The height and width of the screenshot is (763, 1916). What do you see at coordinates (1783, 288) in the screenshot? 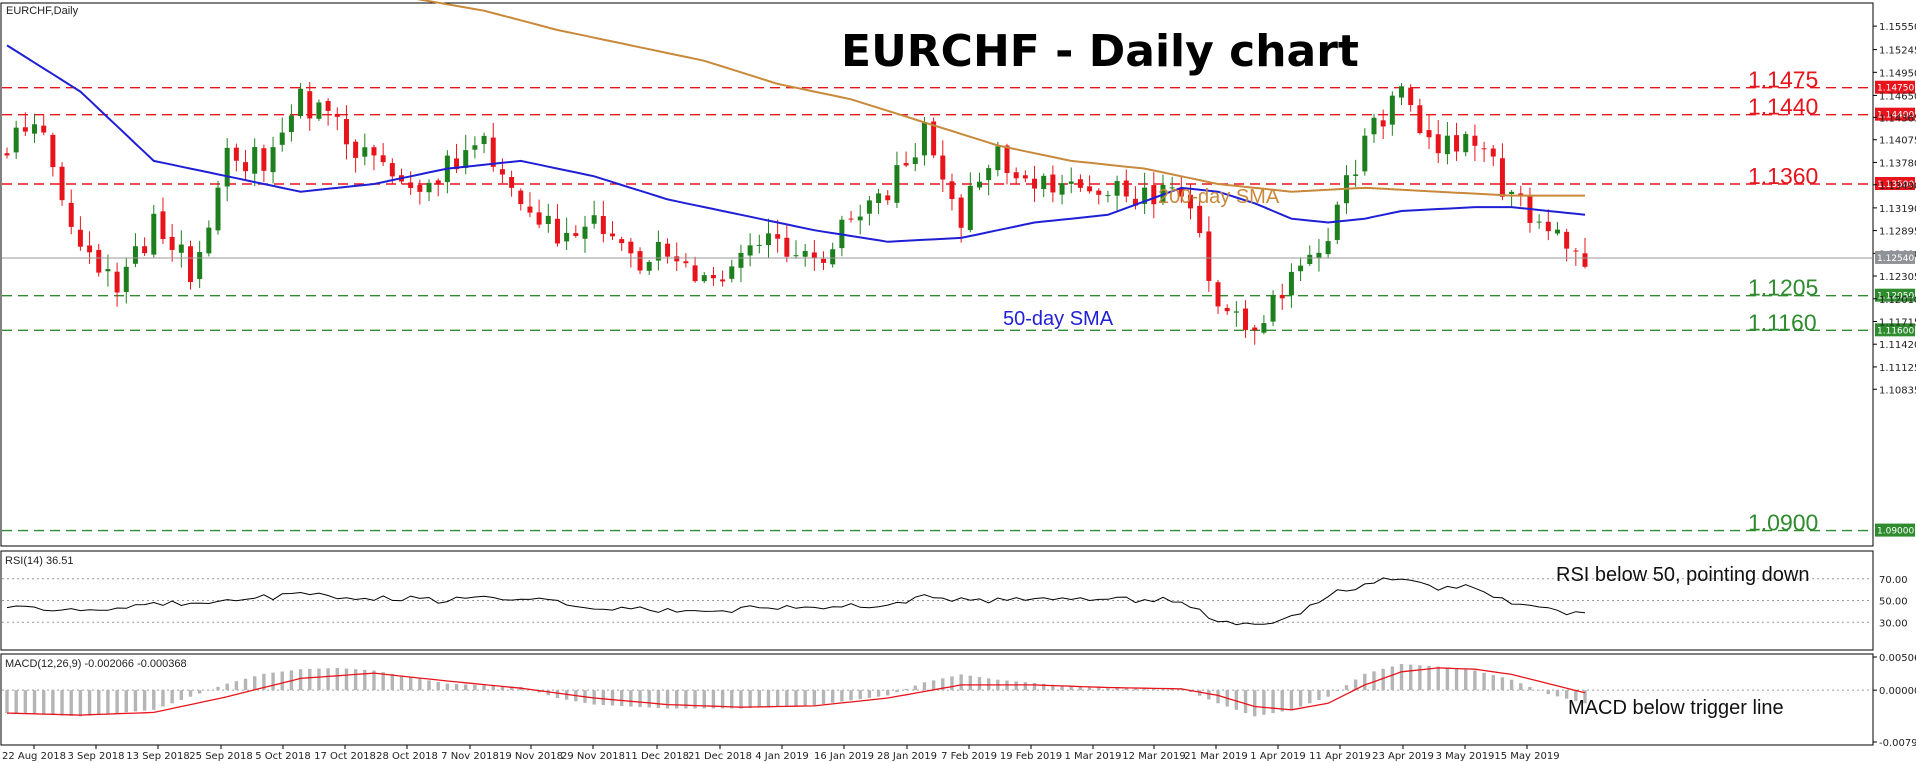
I see `level-label: 1.1205` at bounding box center [1783, 288].